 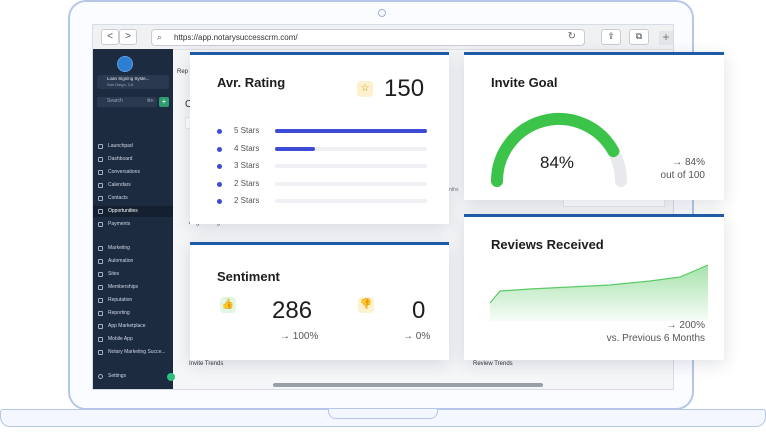 I want to click on sidebar-item-opportunities: Opportunities, so click(x=133, y=211).